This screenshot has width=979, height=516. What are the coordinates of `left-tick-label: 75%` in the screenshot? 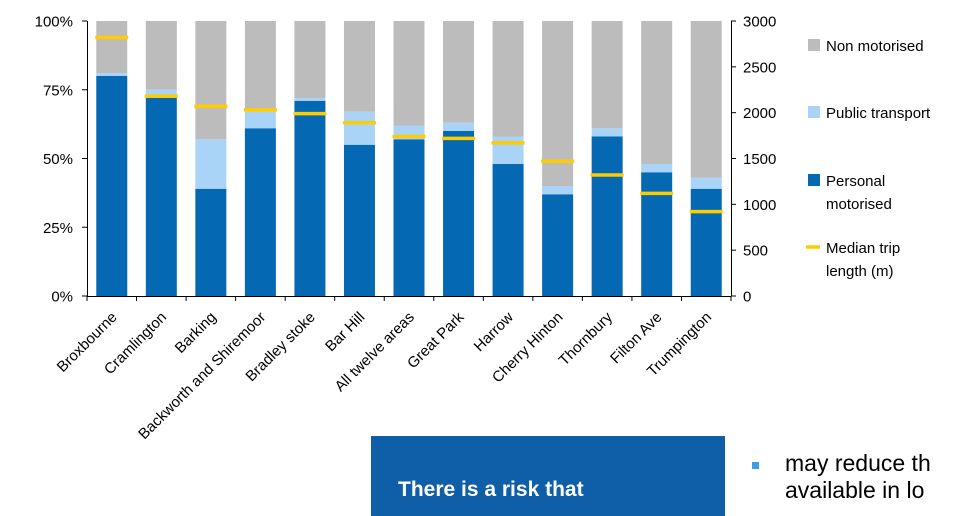 It's located at (58, 90).